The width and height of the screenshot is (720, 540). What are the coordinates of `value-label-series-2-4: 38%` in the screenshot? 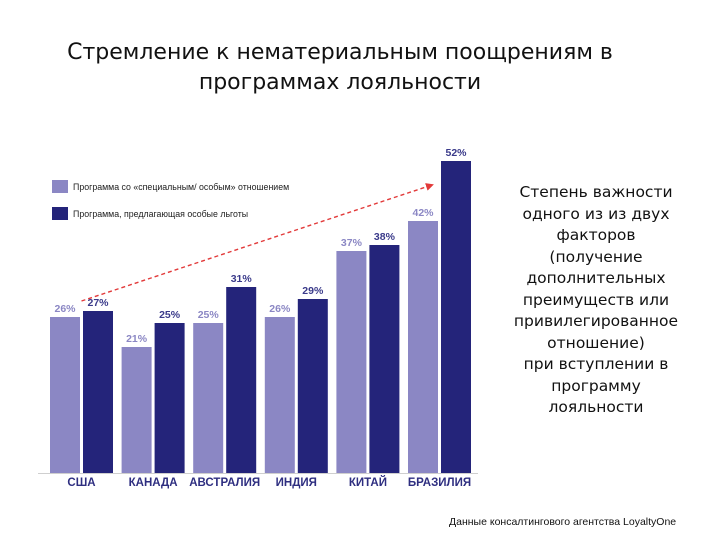 It's located at (385, 237).